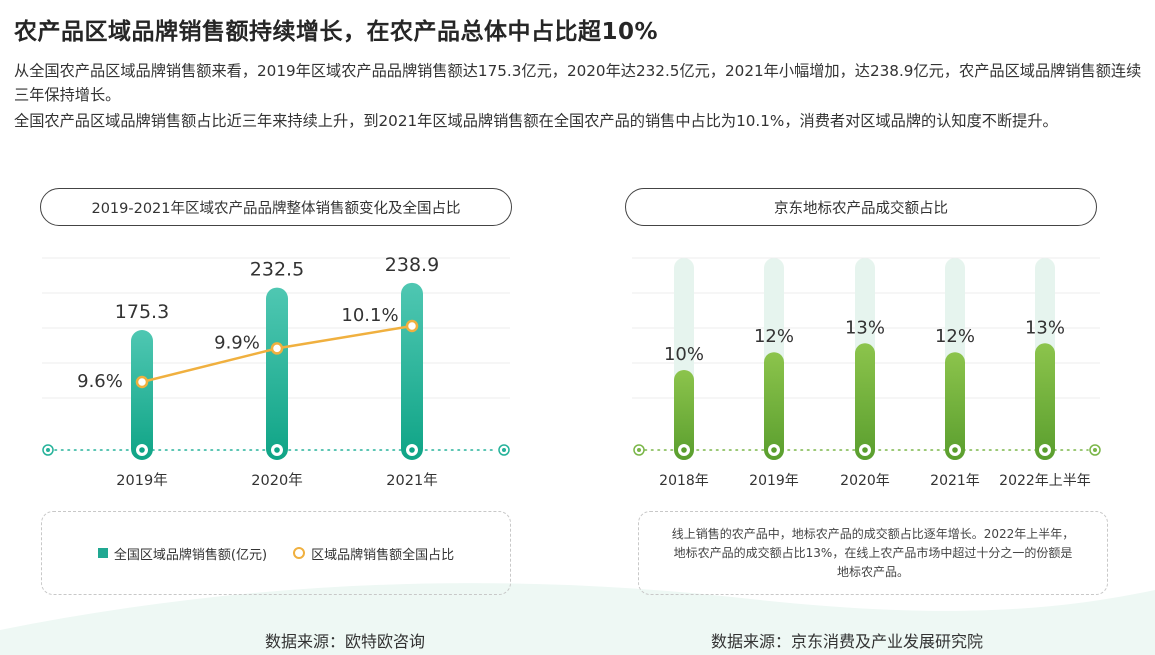 The height and width of the screenshot is (655, 1155). Describe the element at coordinates (865, 481) in the screenshot. I see `right-x-tick-label: 2020年` at that location.